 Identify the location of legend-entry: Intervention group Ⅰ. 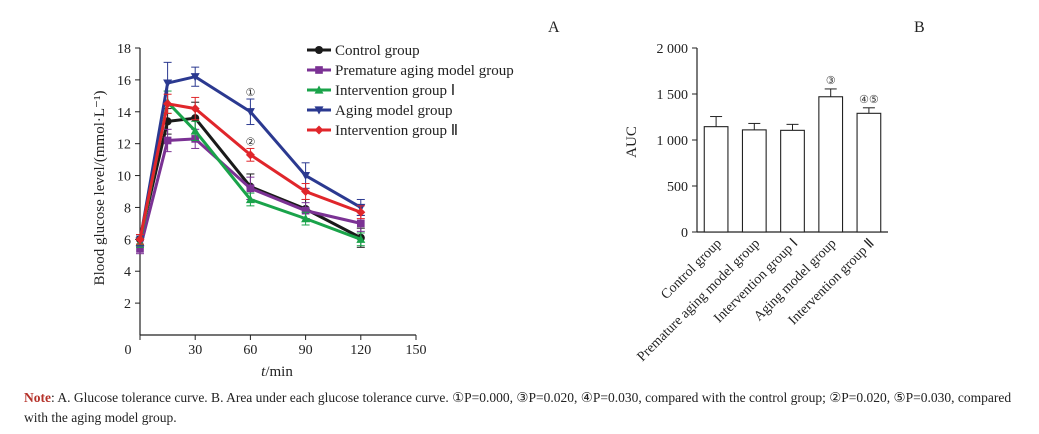
(381, 91).